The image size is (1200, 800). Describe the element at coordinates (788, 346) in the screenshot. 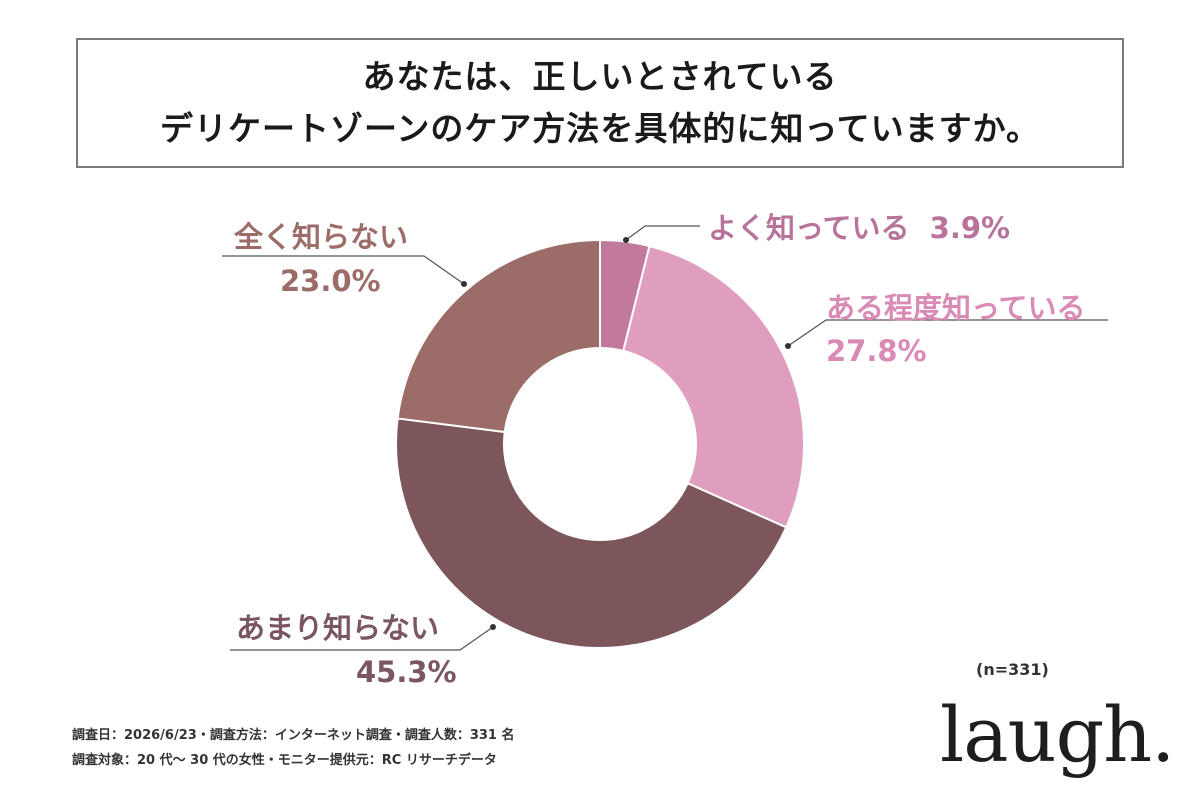

I see `leader-aru-teido-dot` at that location.